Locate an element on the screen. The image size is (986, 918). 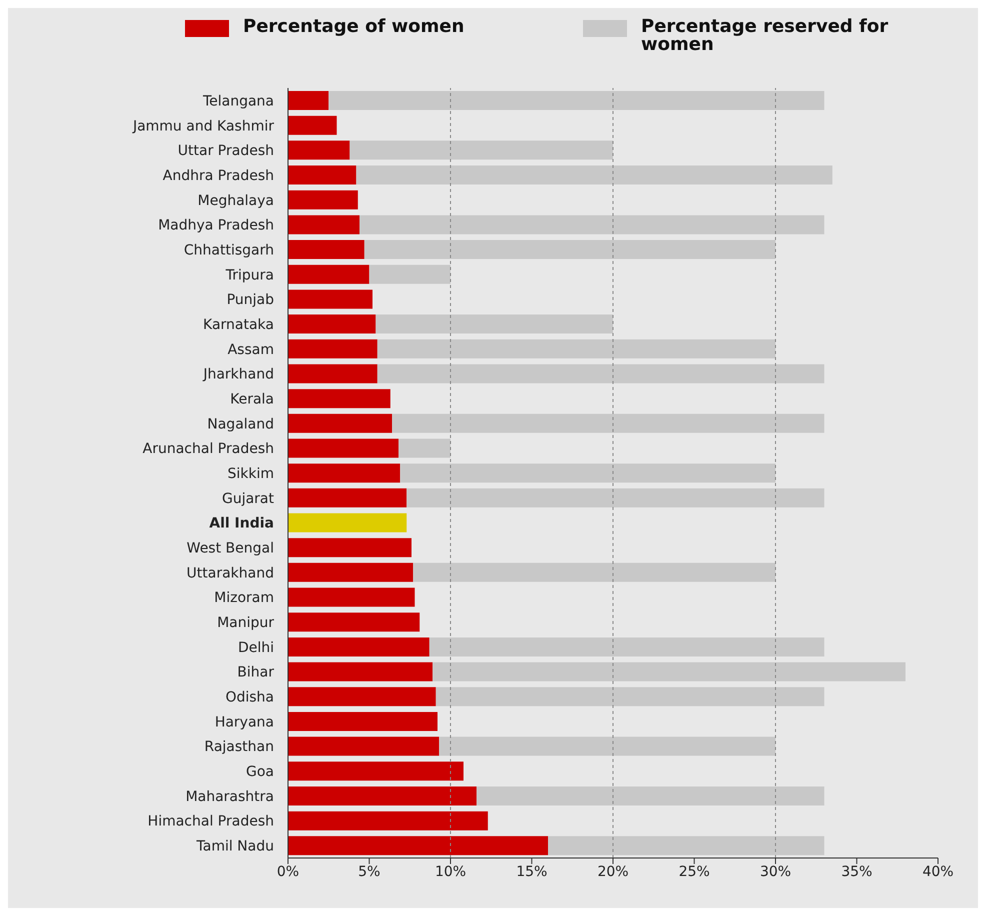
y-tick-label: Telangana is located at coordinates (238, 101).